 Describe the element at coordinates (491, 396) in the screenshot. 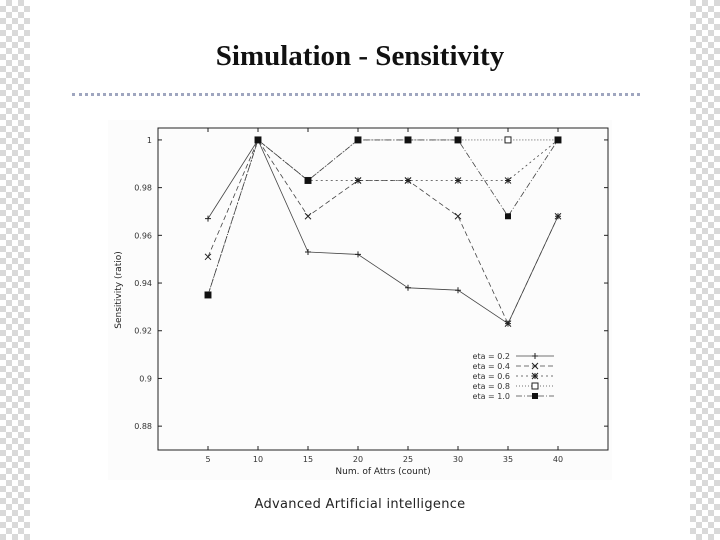

I see `legend-label: eta = 1.0` at that location.